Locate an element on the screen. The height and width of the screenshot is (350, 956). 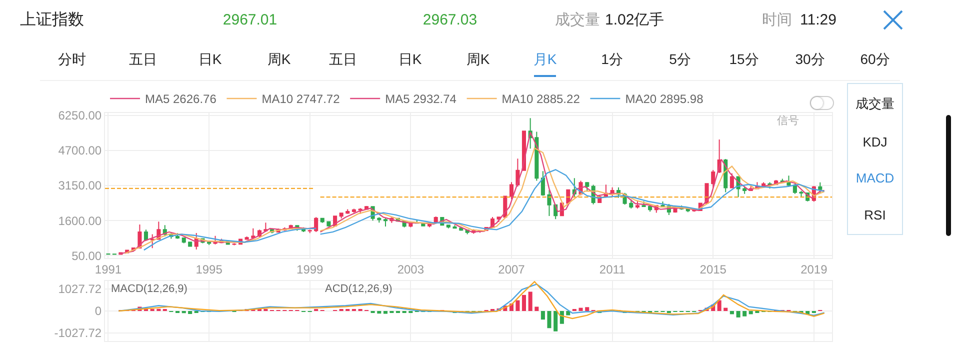
text: 分时 is located at coordinates (72, 60).